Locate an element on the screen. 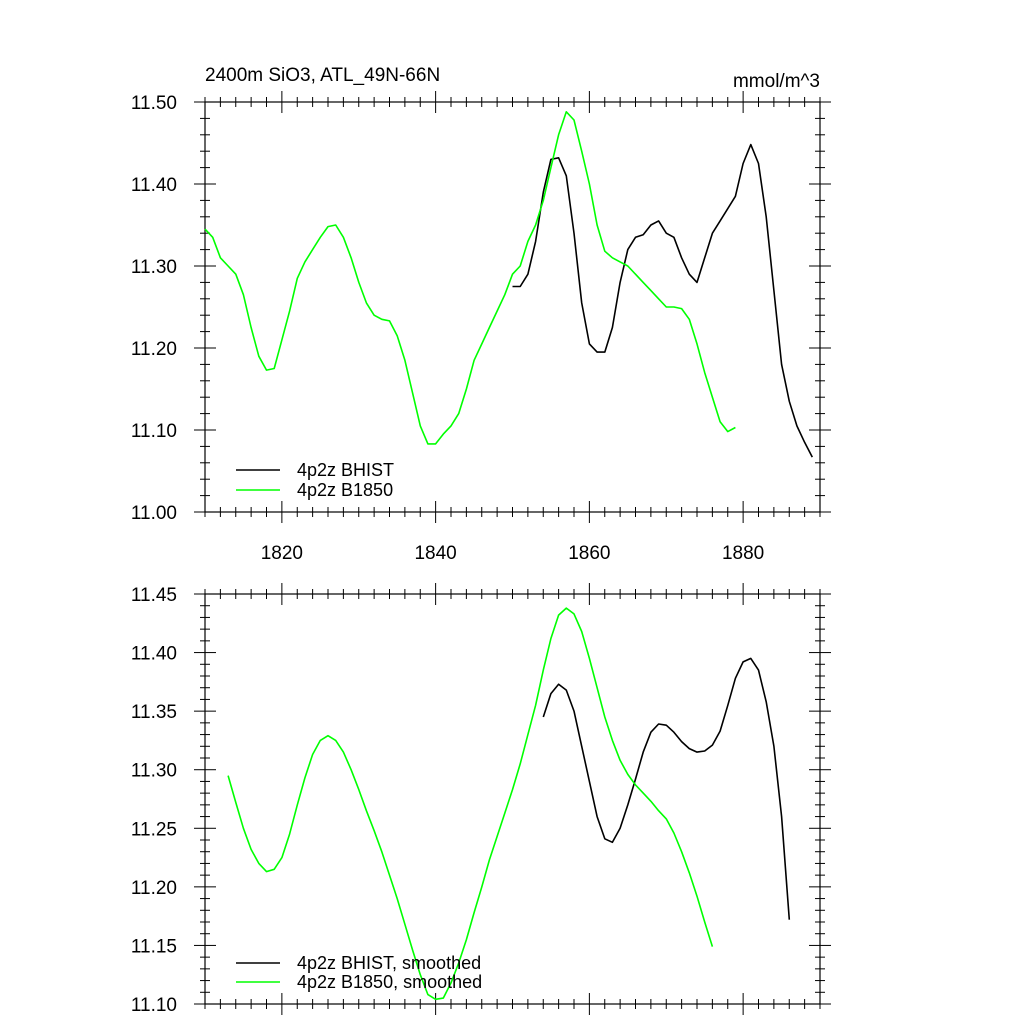  x-tick-label: 1880 is located at coordinates (743, 553).